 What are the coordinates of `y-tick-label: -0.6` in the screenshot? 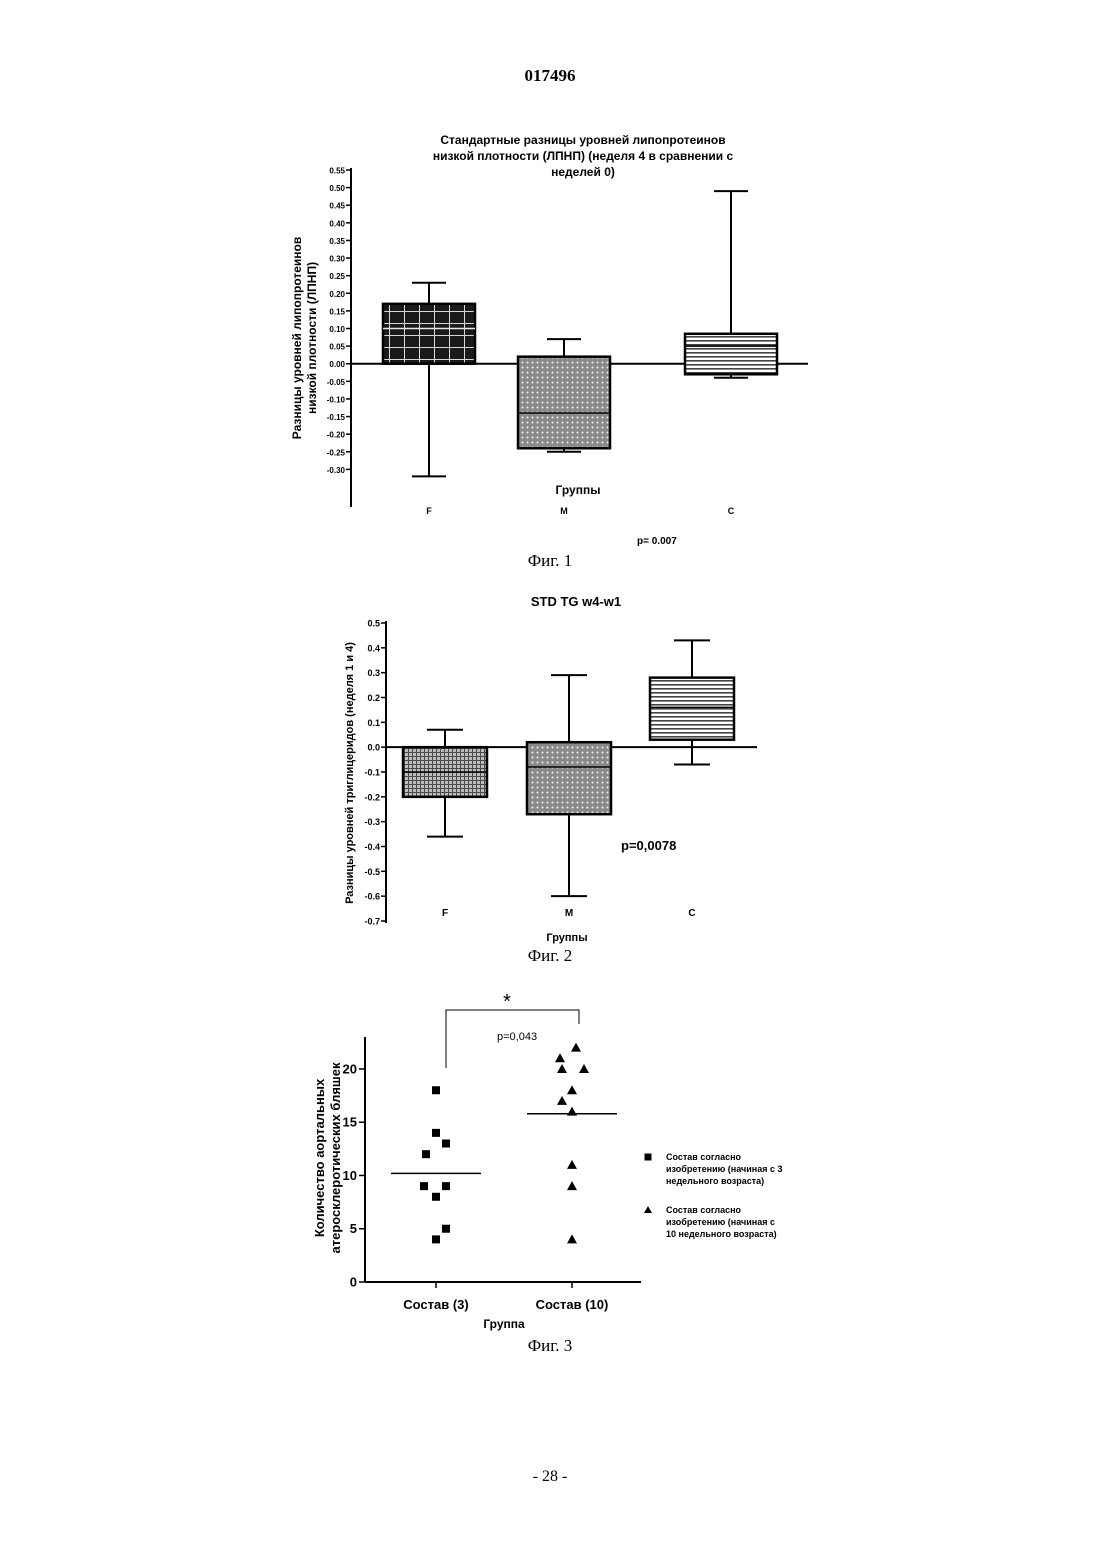 It's located at (372, 897).